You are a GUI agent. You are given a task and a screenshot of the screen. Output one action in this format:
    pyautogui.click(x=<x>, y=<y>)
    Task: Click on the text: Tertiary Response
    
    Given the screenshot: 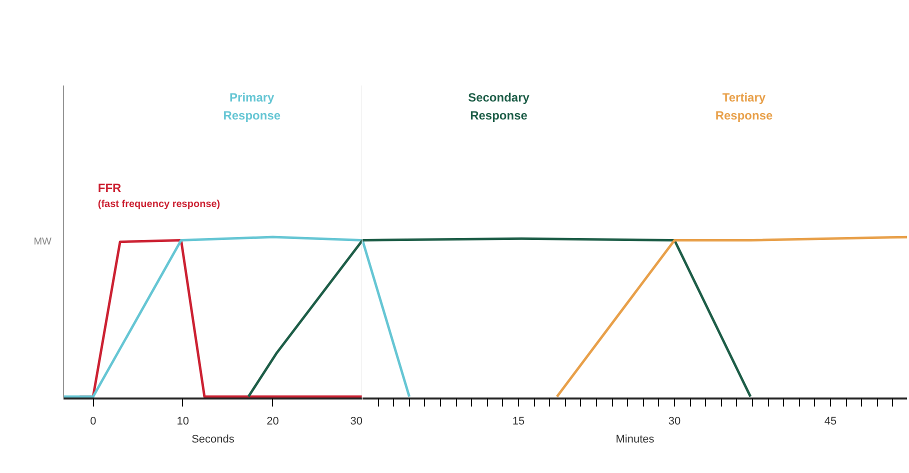 What is the action you would take?
    pyautogui.click(x=744, y=106)
    